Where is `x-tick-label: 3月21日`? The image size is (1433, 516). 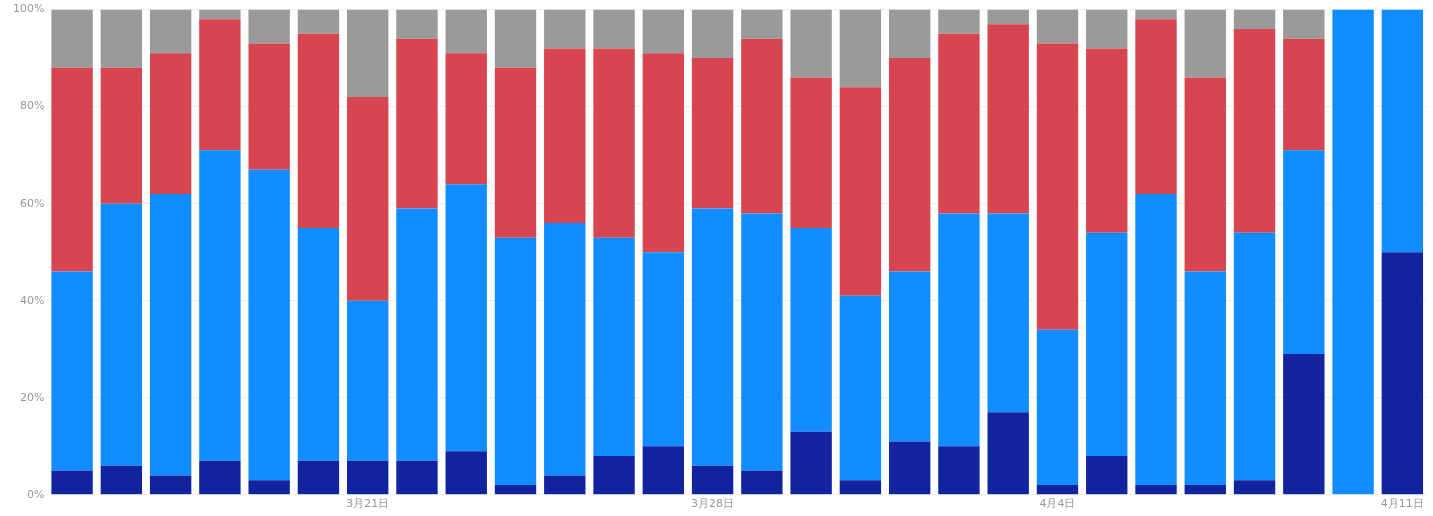 x-tick-label: 3月21日 is located at coordinates (368, 504).